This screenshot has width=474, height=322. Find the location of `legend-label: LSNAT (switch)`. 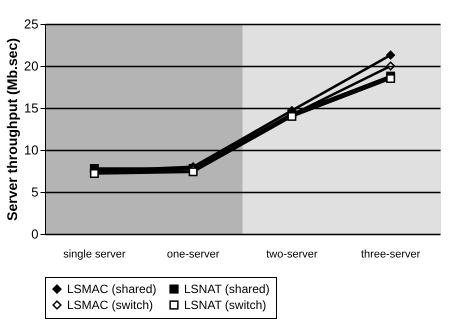

legend-label: LSNAT (switch) is located at coordinates (225, 305).